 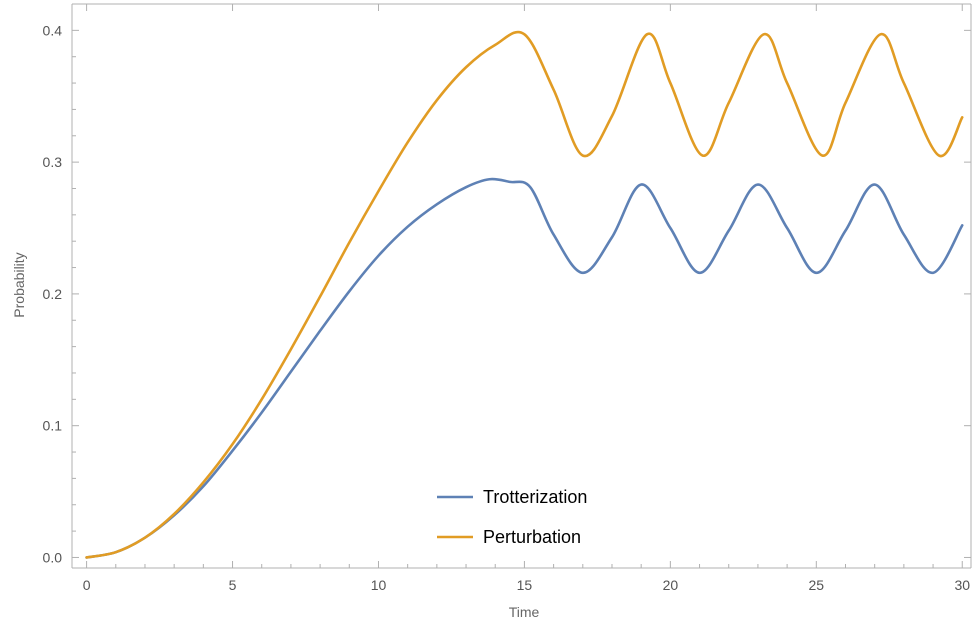 What do you see at coordinates (87, 585) in the screenshot?
I see `x-tick-label: 0` at bounding box center [87, 585].